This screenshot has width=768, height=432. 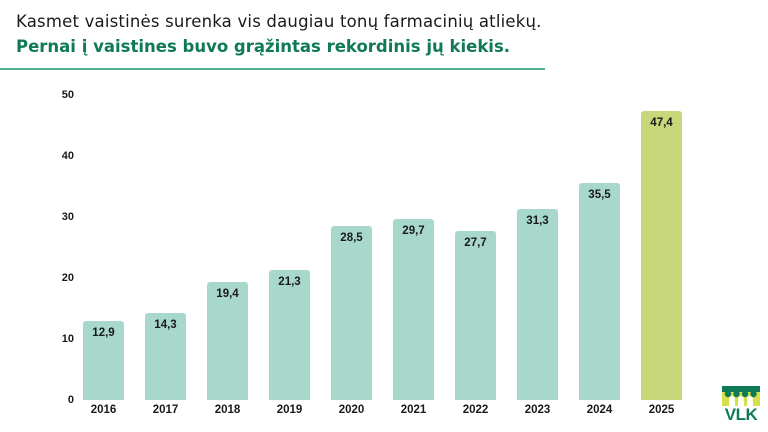 What do you see at coordinates (289, 282) in the screenshot?
I see `bar-value-label: 21,3` at bounding box center [289, 282].